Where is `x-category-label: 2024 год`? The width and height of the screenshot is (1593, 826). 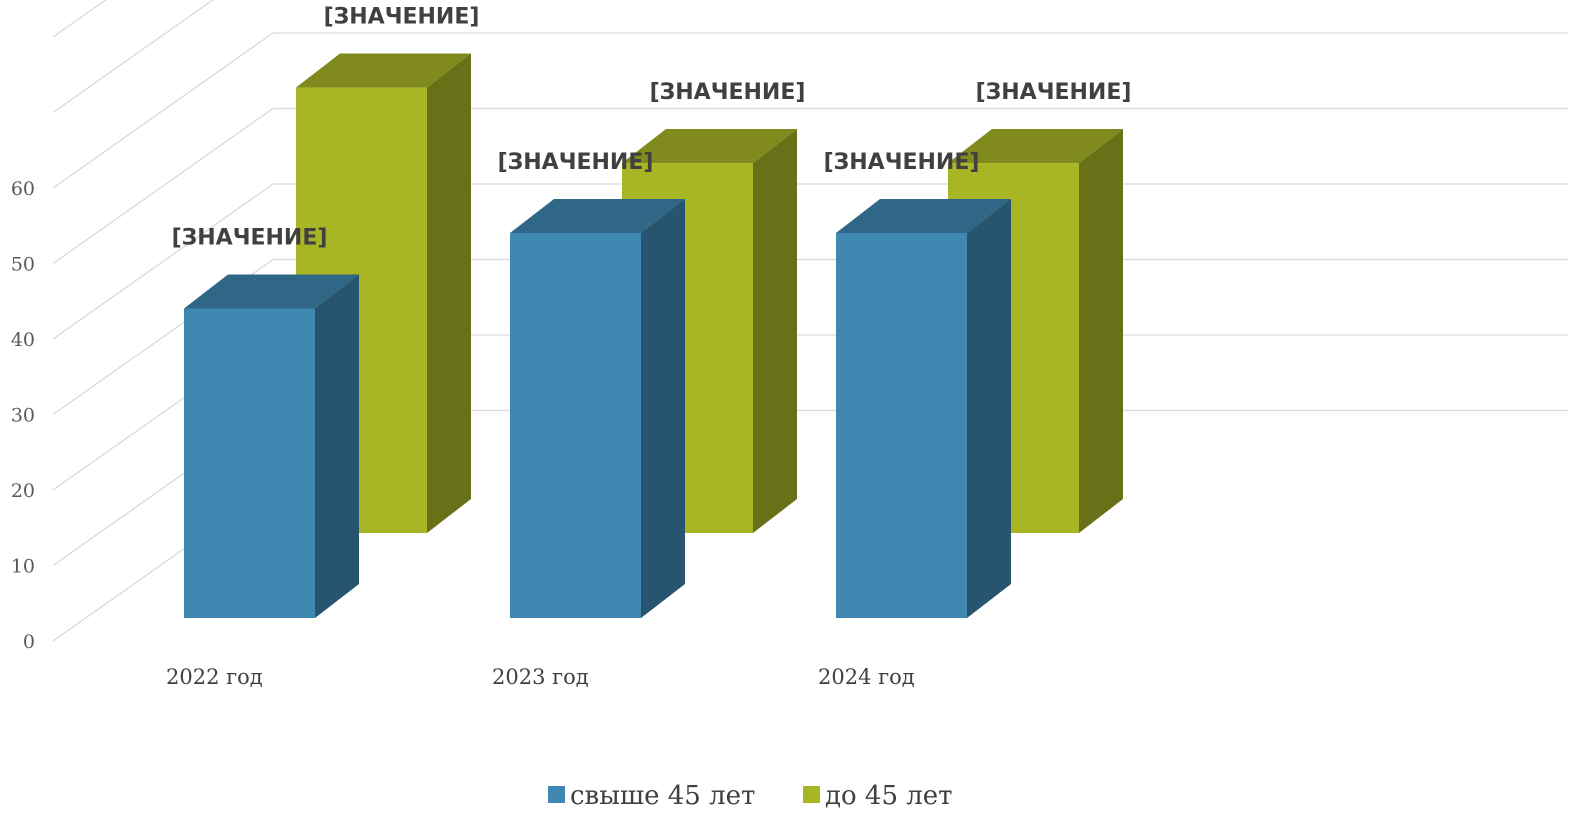 x-category-label: 2024 год is located at coordinates (866, 677).